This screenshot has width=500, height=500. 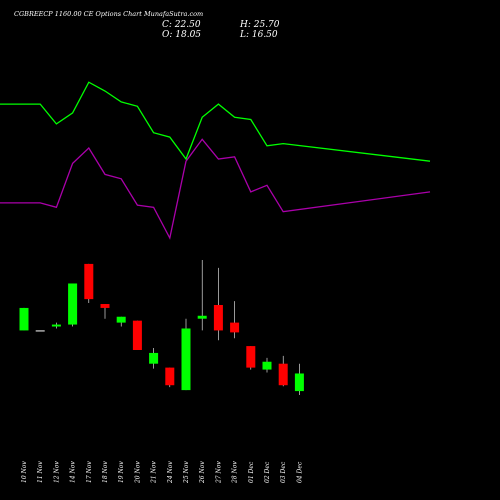 I want to click on x-tick-label: 17 Nov, so click(x=89, y=472).